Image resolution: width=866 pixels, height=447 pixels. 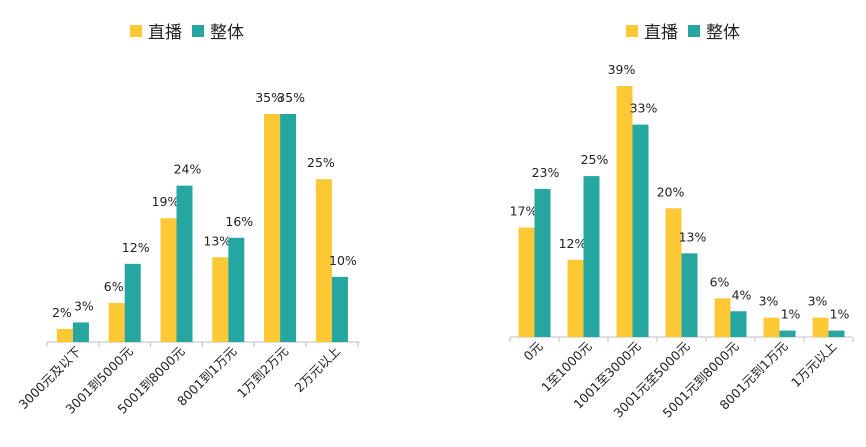 What do you see at coordinates (317, 370) in the screenshot?
I see `category-label: 2万元以上` at bounding box center [317, 370].